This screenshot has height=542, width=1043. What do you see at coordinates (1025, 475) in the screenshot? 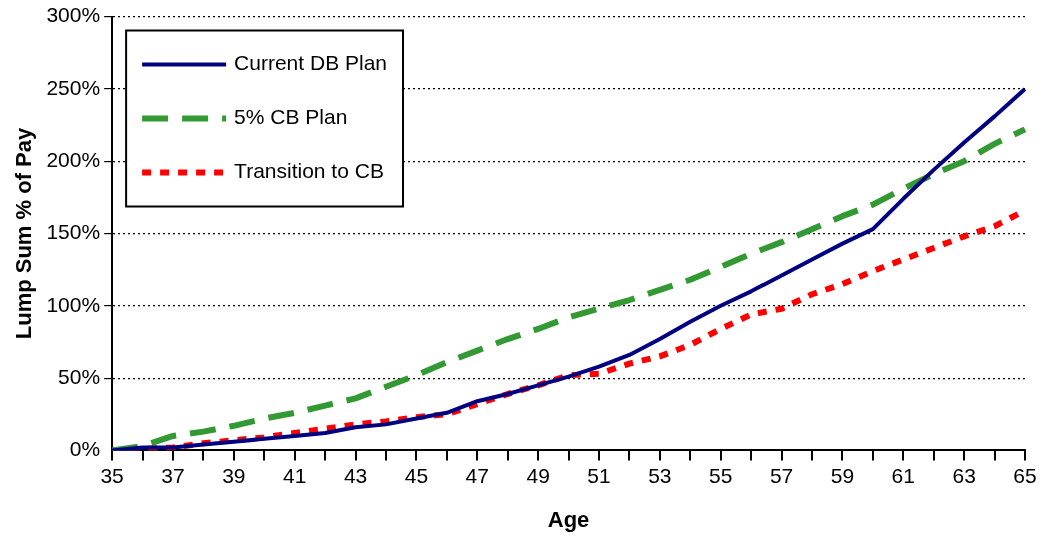
I see `x-tick-label: 65` at bounding box center [1025, 475].